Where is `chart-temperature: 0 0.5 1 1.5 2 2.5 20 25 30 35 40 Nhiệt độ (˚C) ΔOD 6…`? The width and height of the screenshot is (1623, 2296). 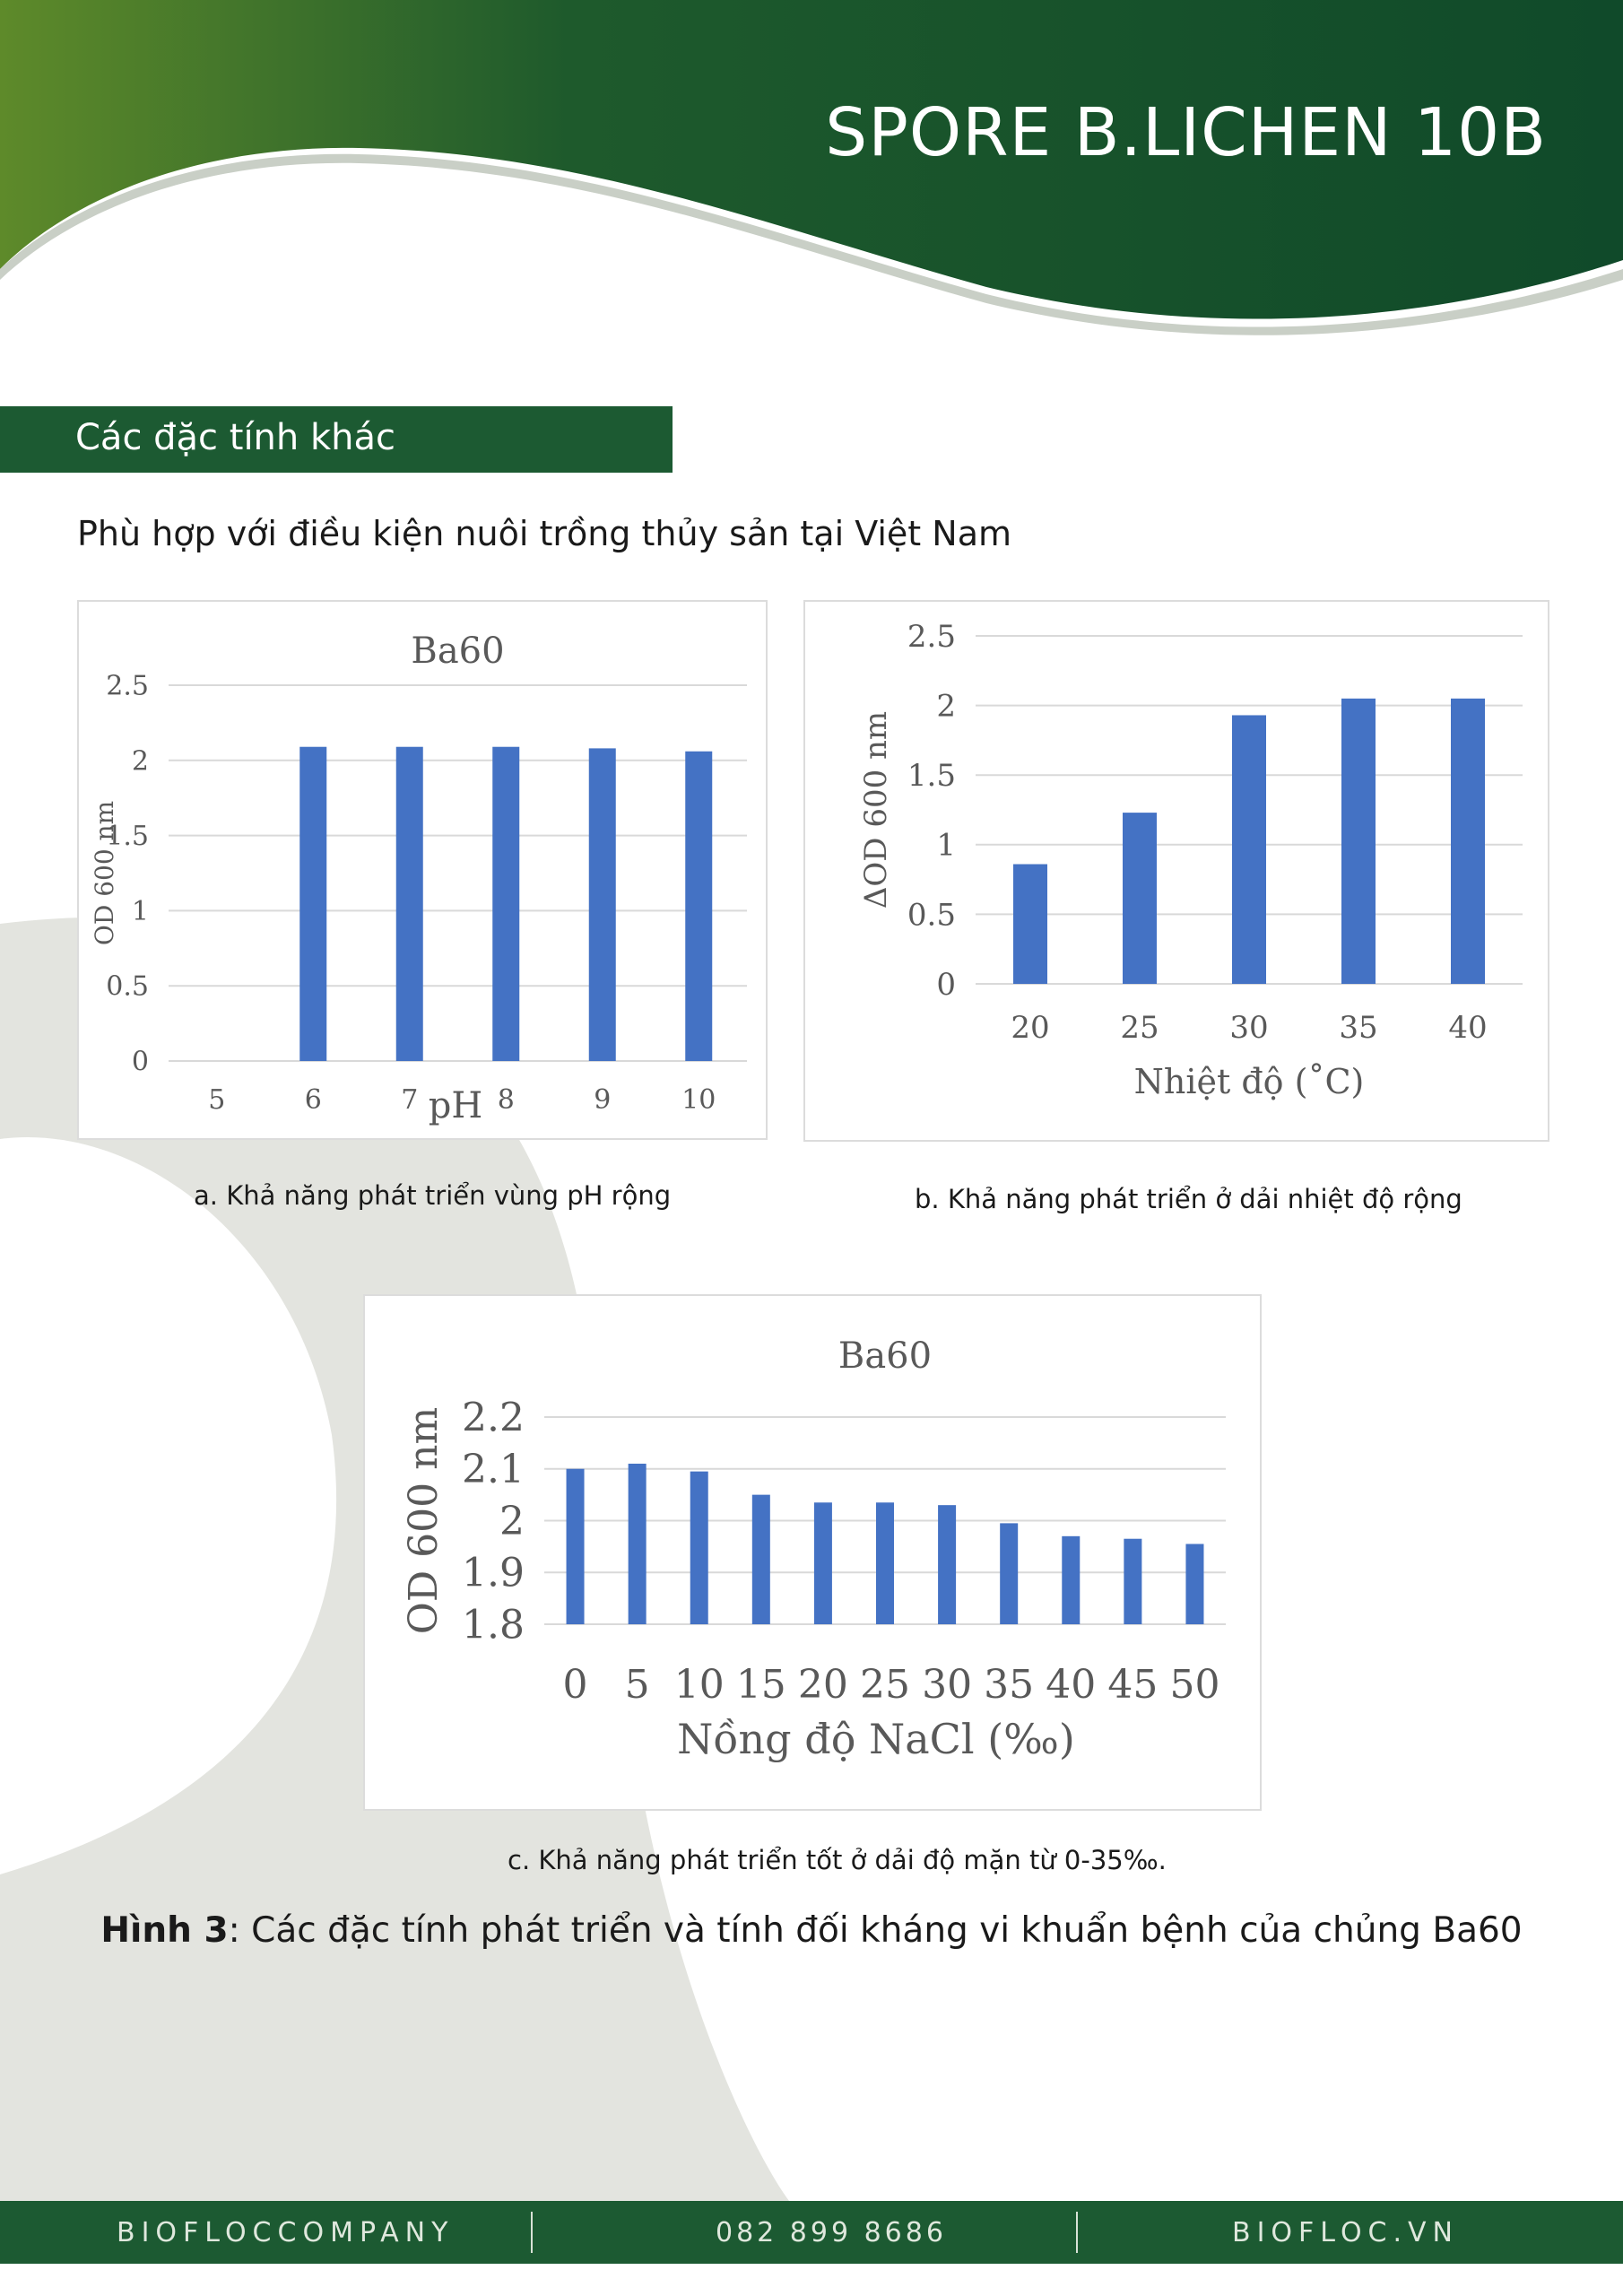 chart-temperature: 0 0.5 1 1.5 2 2.5 20 25 30 35 40 Nhiệt độ (˚C) ΔOD 6… is located at coordinates (1176, 871).